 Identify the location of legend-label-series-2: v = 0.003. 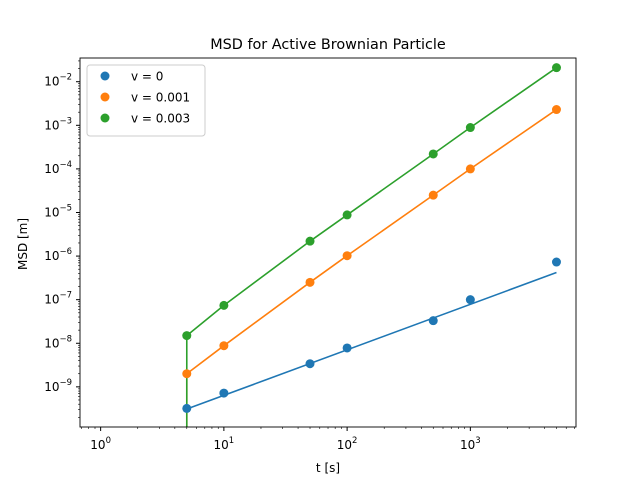
(160, 119).